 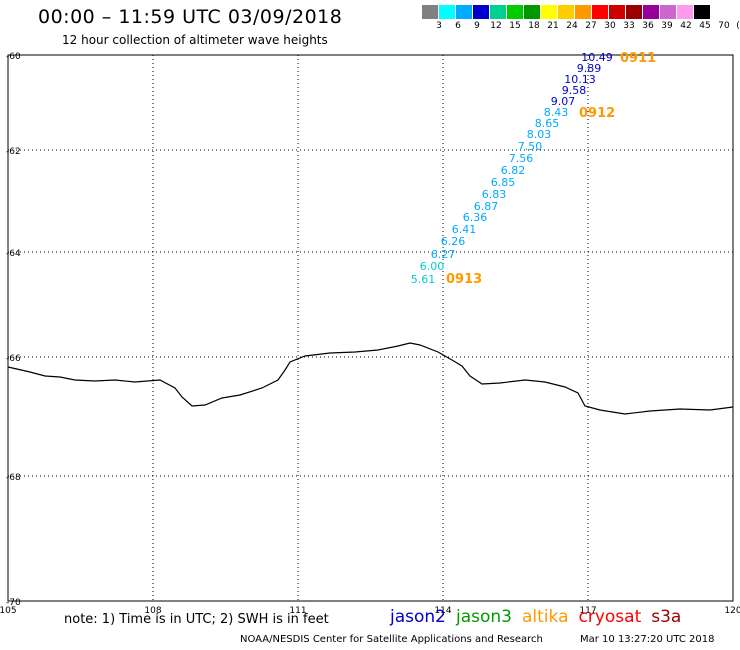 I want to click on mission-altika: altika, so click(x=545, y=617).